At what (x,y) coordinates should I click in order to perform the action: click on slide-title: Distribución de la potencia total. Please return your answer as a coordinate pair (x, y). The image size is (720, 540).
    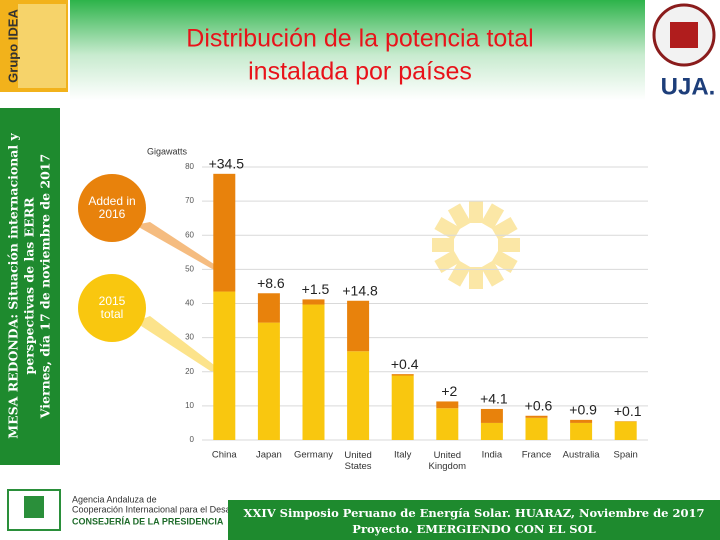
    Looking at the image, I should click on (359, 39).